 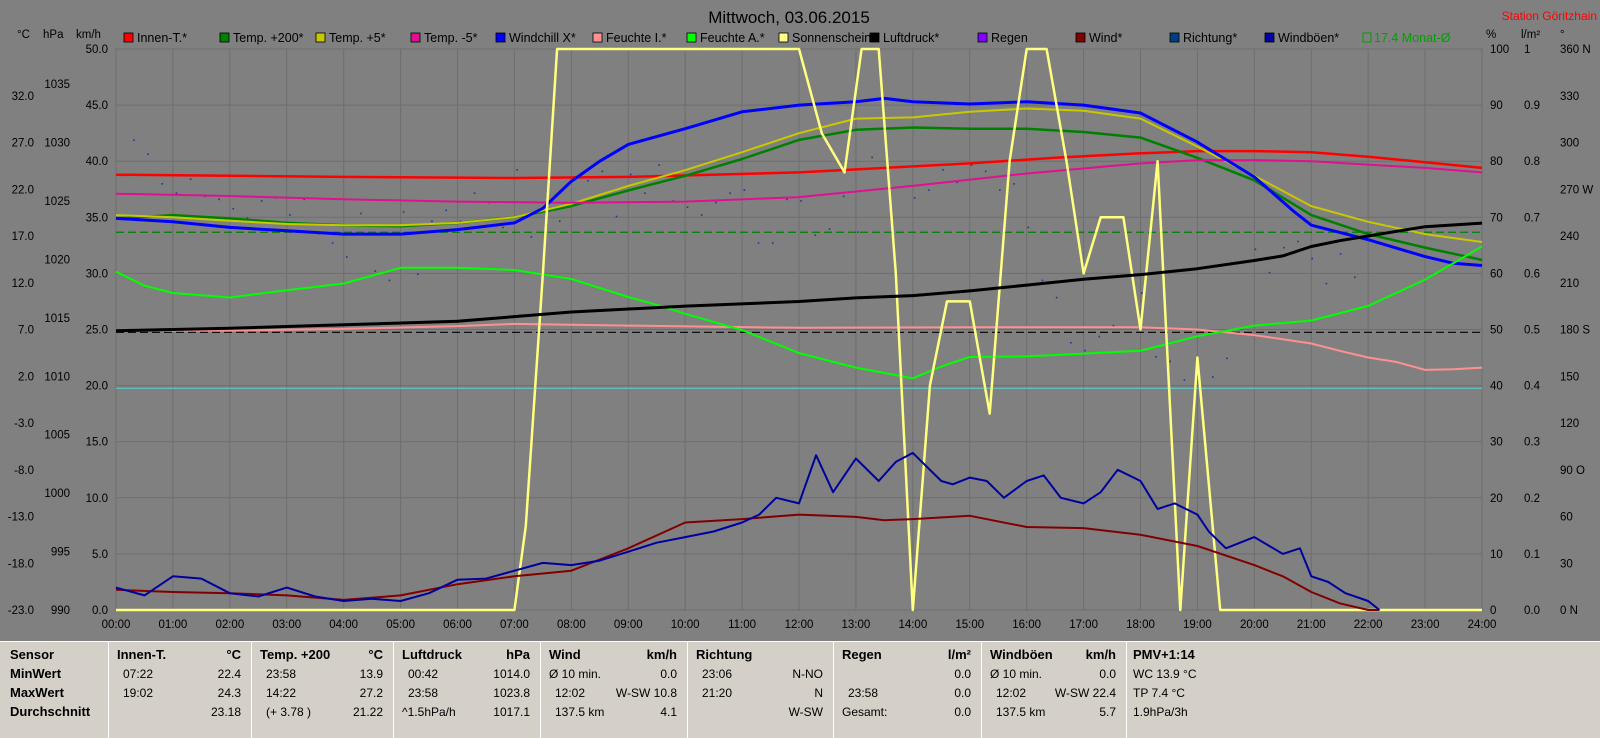 I want to click on pmv-r2: TP 7.4 °C, so click(x=1159, y=693).